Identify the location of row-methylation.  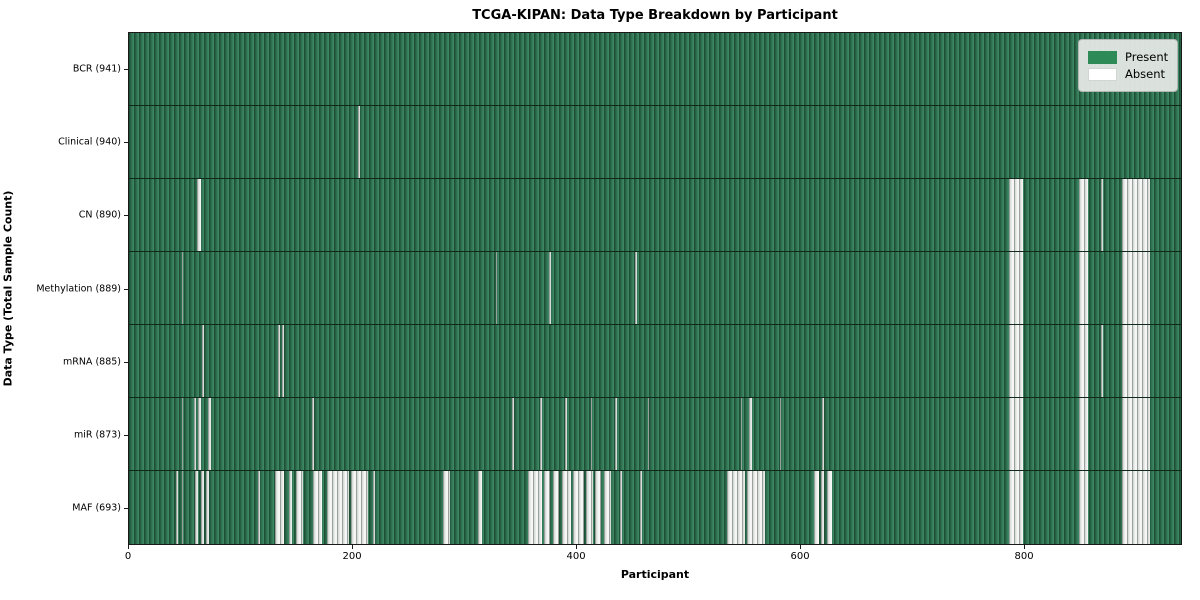
(655, 288).